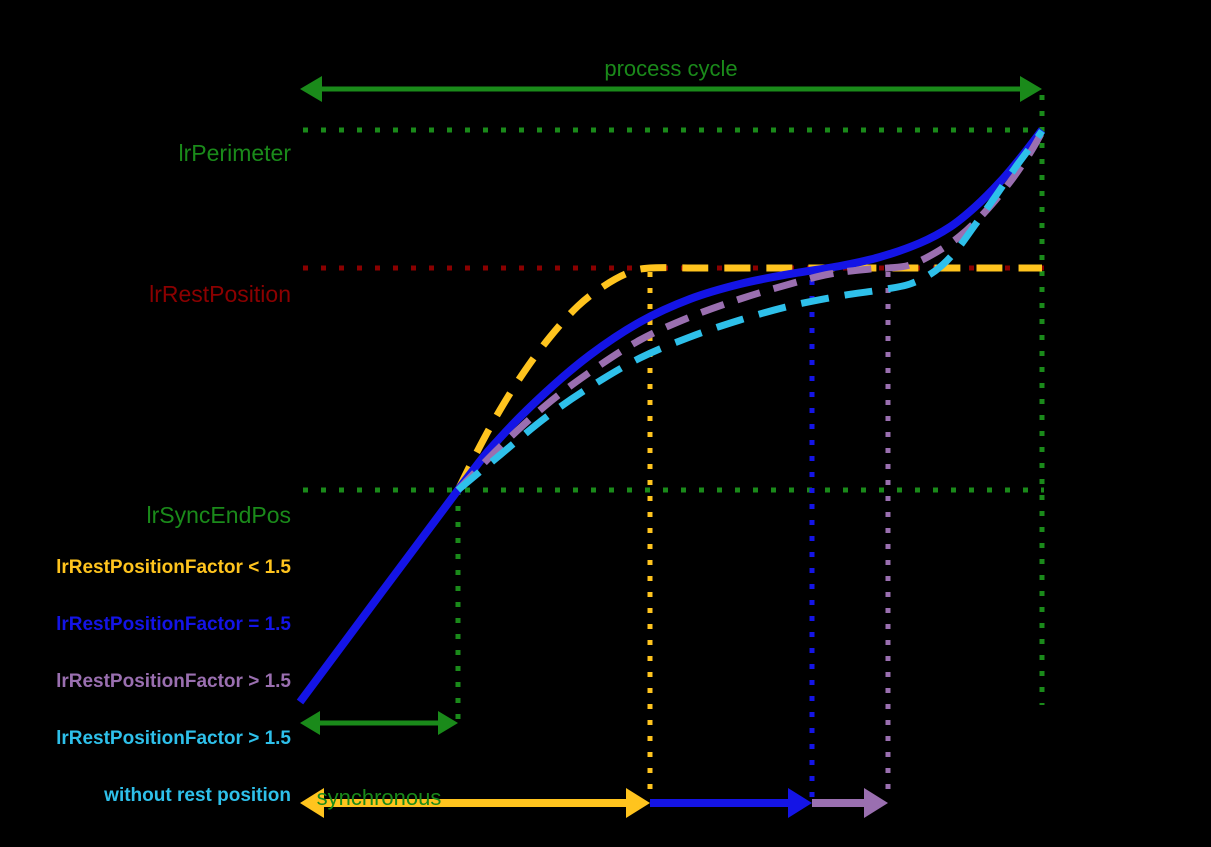 Image resolution: width=1211 pixels, height=847 pixels. What do you see at coordinates (379, 723) in the screenshot?
I see `synchronous-phase-arrow` at bounding box center [379, 723].